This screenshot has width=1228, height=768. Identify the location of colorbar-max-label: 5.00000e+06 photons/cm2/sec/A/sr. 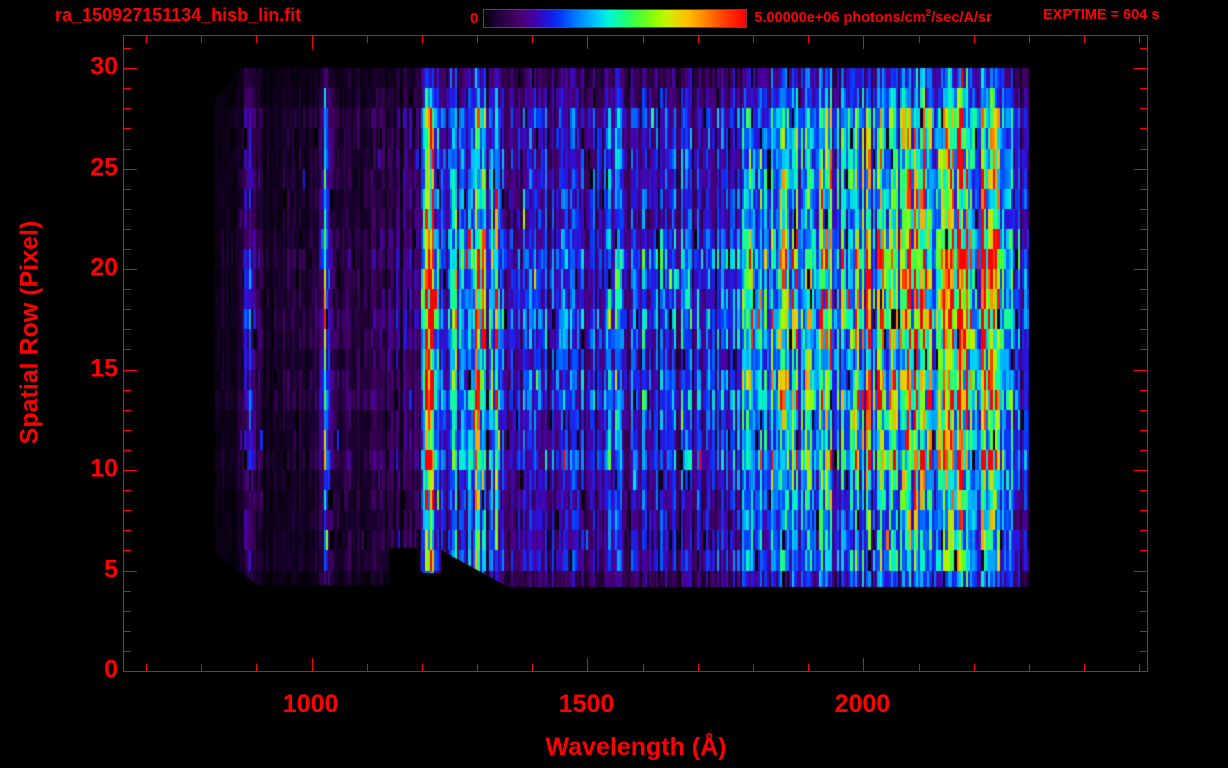
(872, 16).